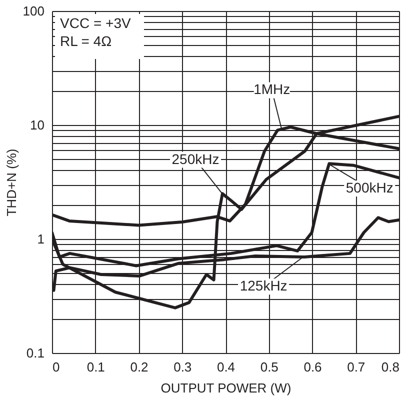 The image size is (409, 404). What do you see at coordinates (226, 388) in the screenshot?
I see `x-axis-title: OUTPUT POWER (W)` at bounding box center [226, 388].